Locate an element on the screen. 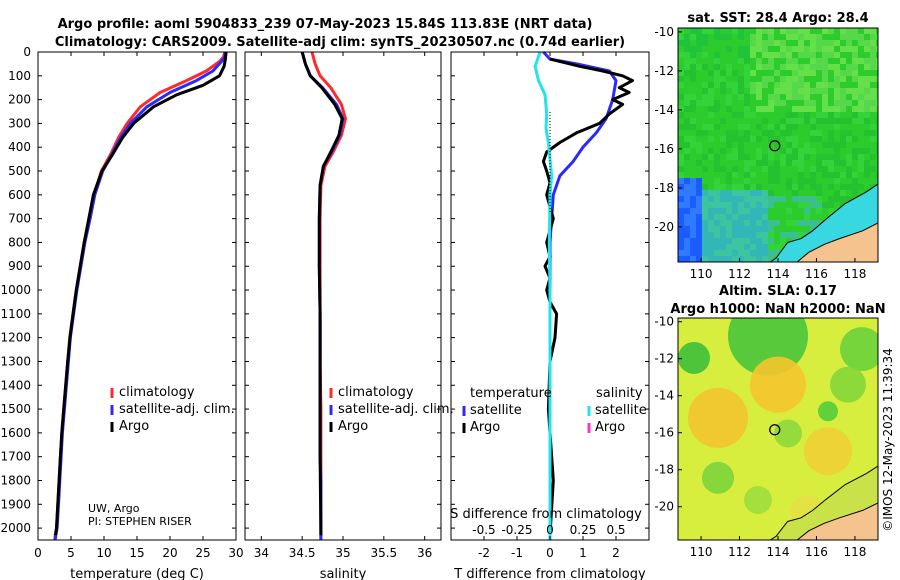  x-tick-label: 112 is located at coordinates (739, 552).